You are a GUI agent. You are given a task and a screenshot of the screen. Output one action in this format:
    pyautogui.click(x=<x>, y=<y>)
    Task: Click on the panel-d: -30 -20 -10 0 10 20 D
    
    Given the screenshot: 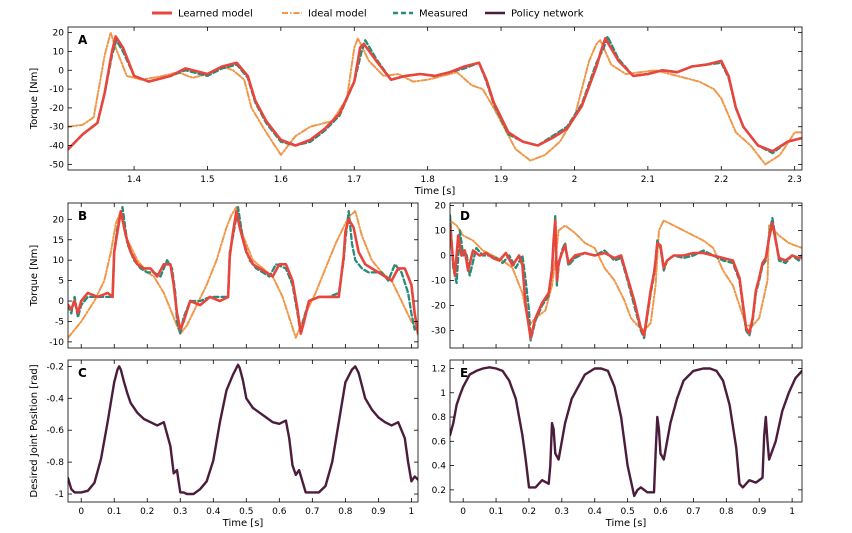 What is the action you would take?
    pyautogui.click(x=617, y=275)
    